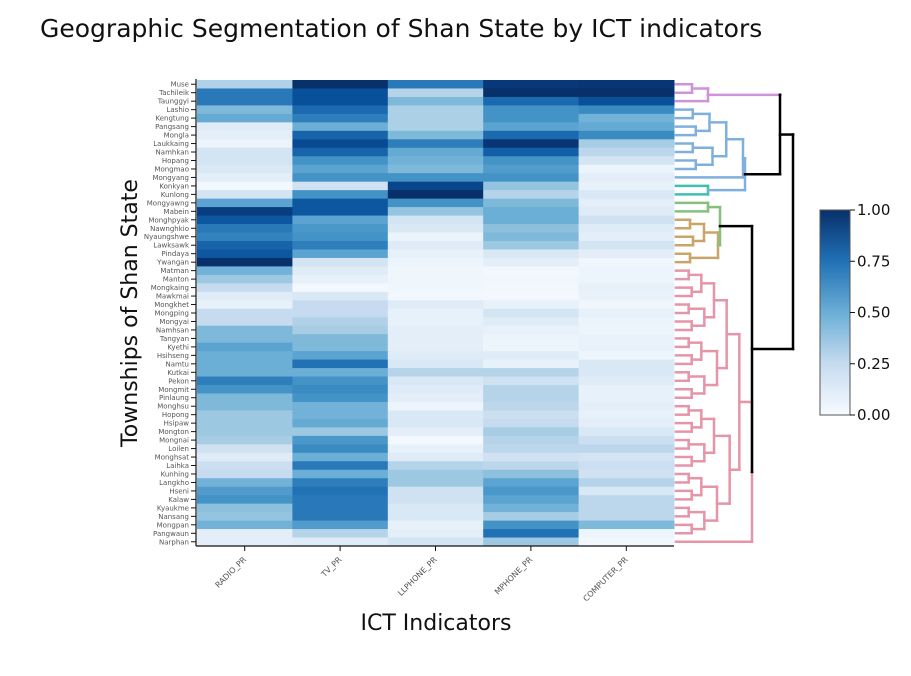 The height and width of the screenshot is (676, 911). What do you see at coordinates (173, 390) in the screenshot?
I see `row-label: Mongmit` at bounding box center [173, 390].